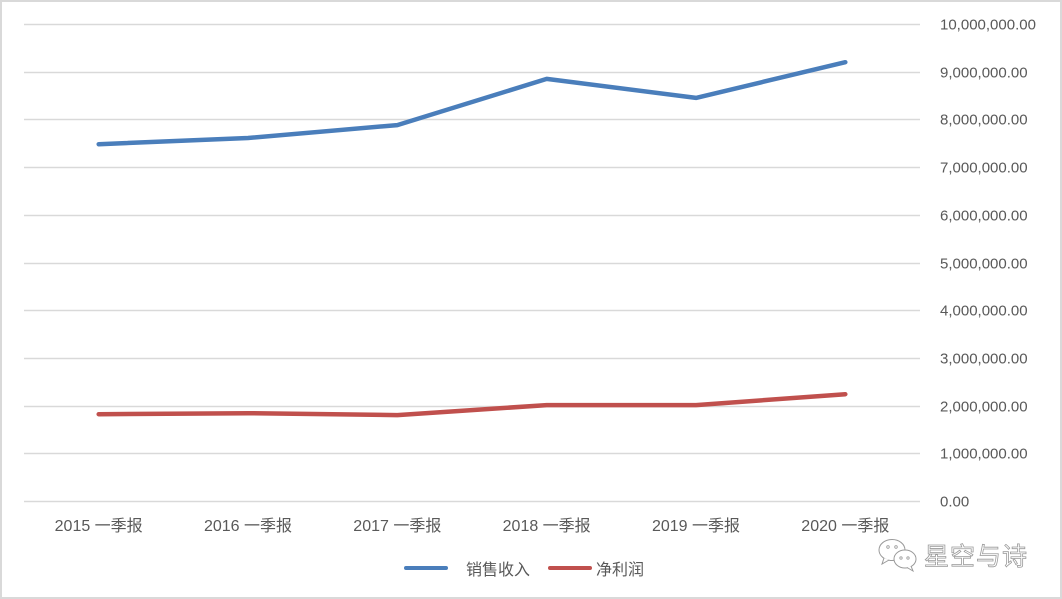 This screenshot has height=599, width=1062. Describe the element at coordinates (498, 569) in the screenshot. I see `legend-label-revenue: 销售收入` at that location.